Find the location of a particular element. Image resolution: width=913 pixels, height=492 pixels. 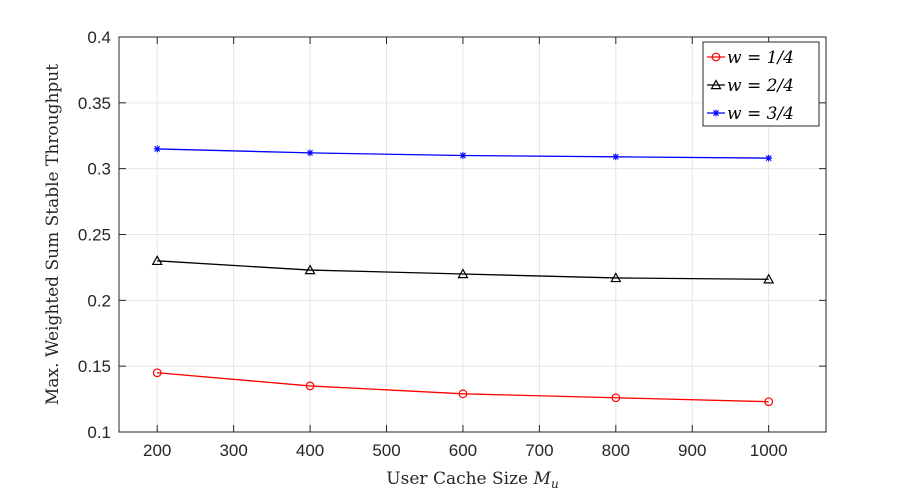

legend-box is located at coordinates (761, 84).